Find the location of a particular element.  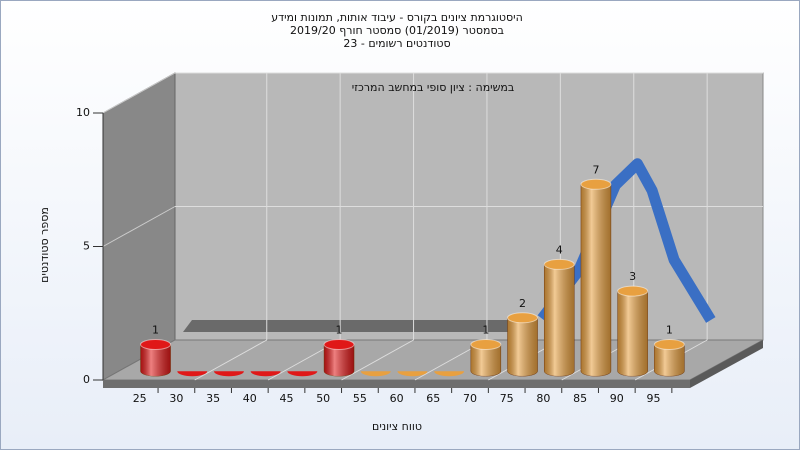

x-tick-label: 90 is located at coordinates (617, 398).